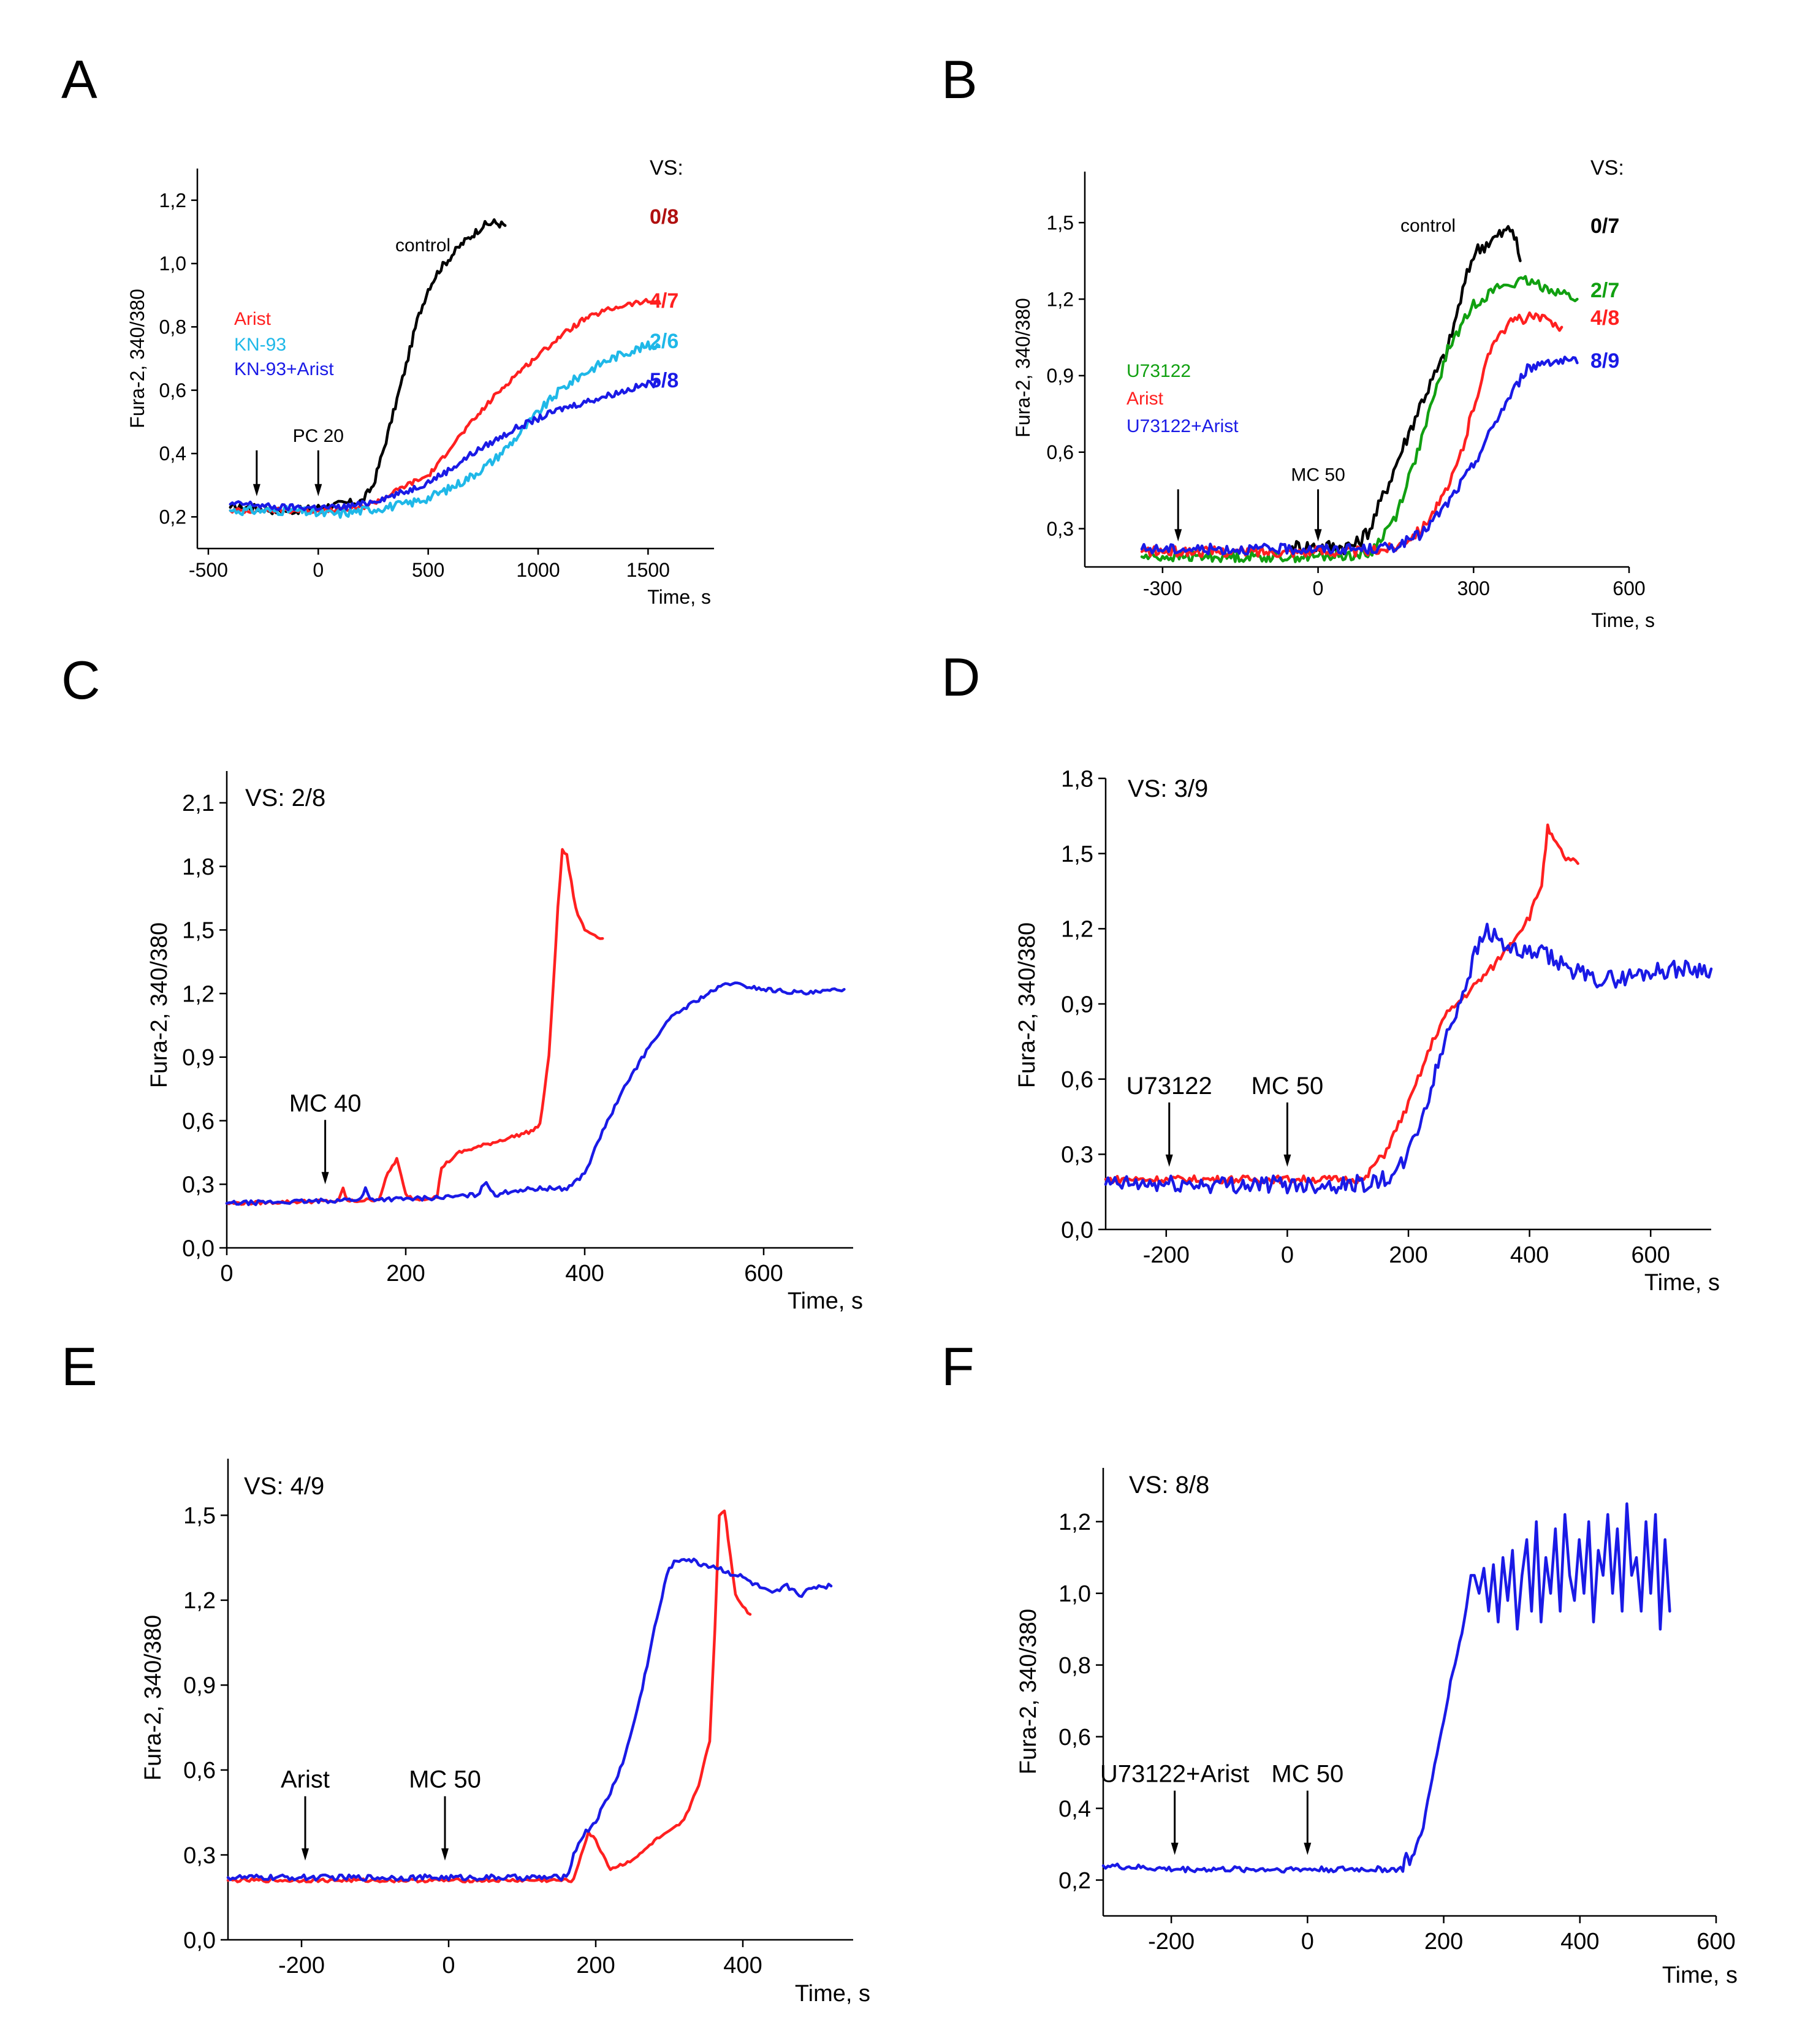 The width and height of the screenshot is (1797, 2044). Describe the element at coordinates (198, 804) in the screenshot. I see `y-tick-label: 2,1` at that location.